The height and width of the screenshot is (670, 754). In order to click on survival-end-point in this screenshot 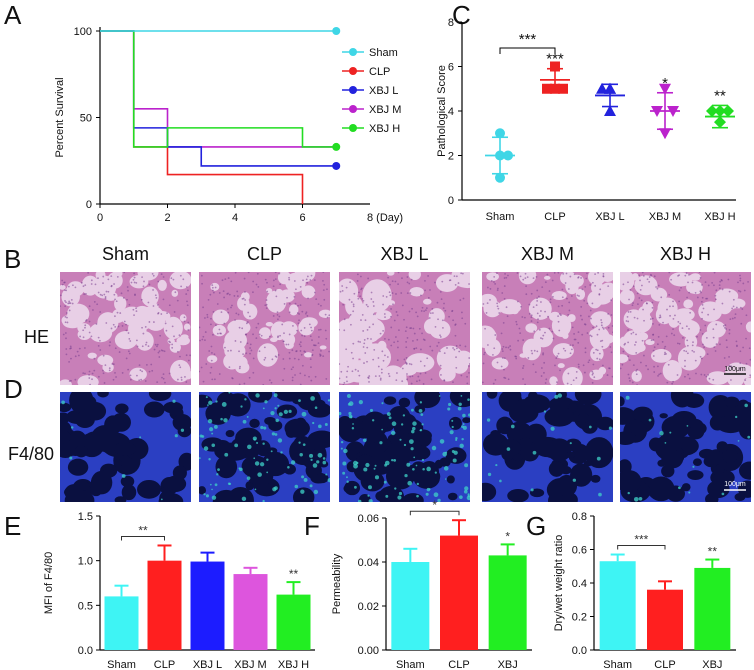, I will do `click(336, 31)`.